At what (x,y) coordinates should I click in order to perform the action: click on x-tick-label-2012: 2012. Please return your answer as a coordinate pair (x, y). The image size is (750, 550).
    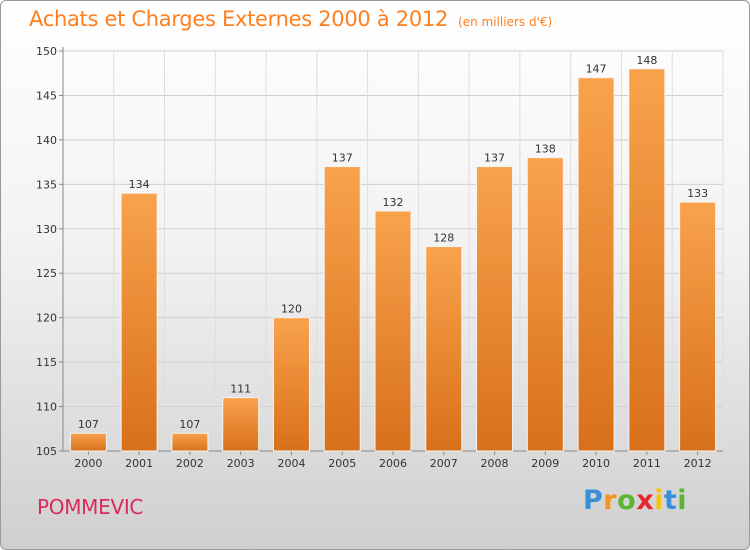
    Looking at the image, I should click on (698, 463).